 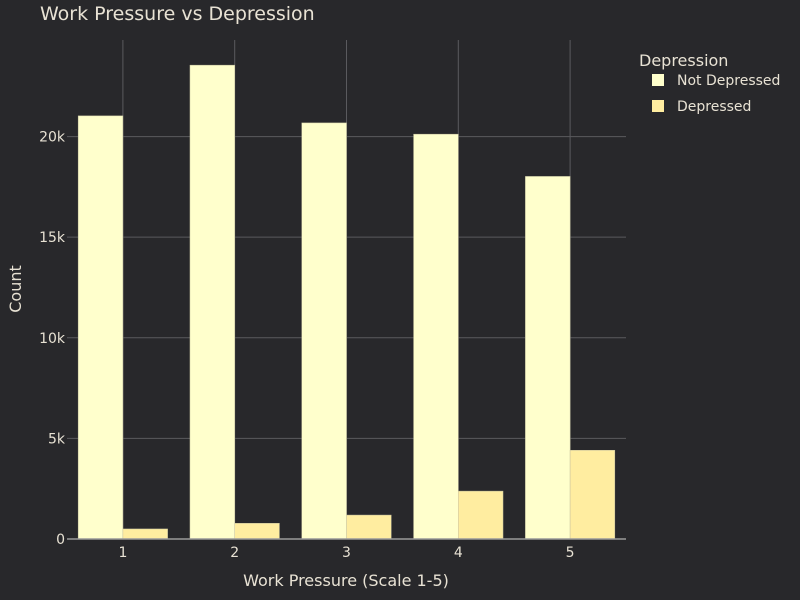 What do you see at coordinates (234, 553) in the screenshot?
I see `x-tick-label: 2` at bounding box center [234, 553].